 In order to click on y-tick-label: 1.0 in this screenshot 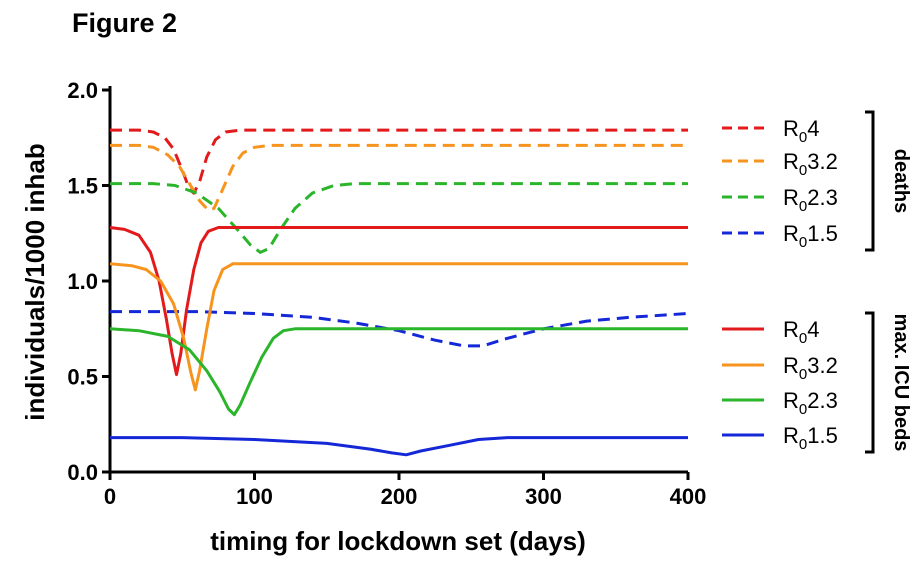, I will do `click(82, 281)`.